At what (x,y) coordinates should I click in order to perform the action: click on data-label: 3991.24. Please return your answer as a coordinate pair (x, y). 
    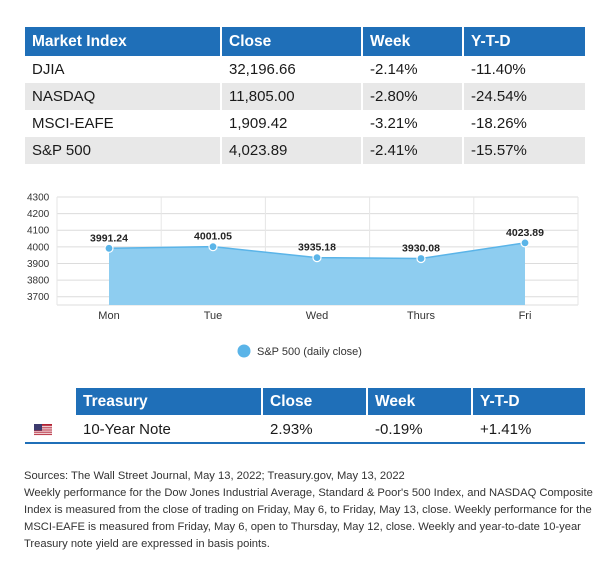
    Looking at the image, I should click on (109, 238).